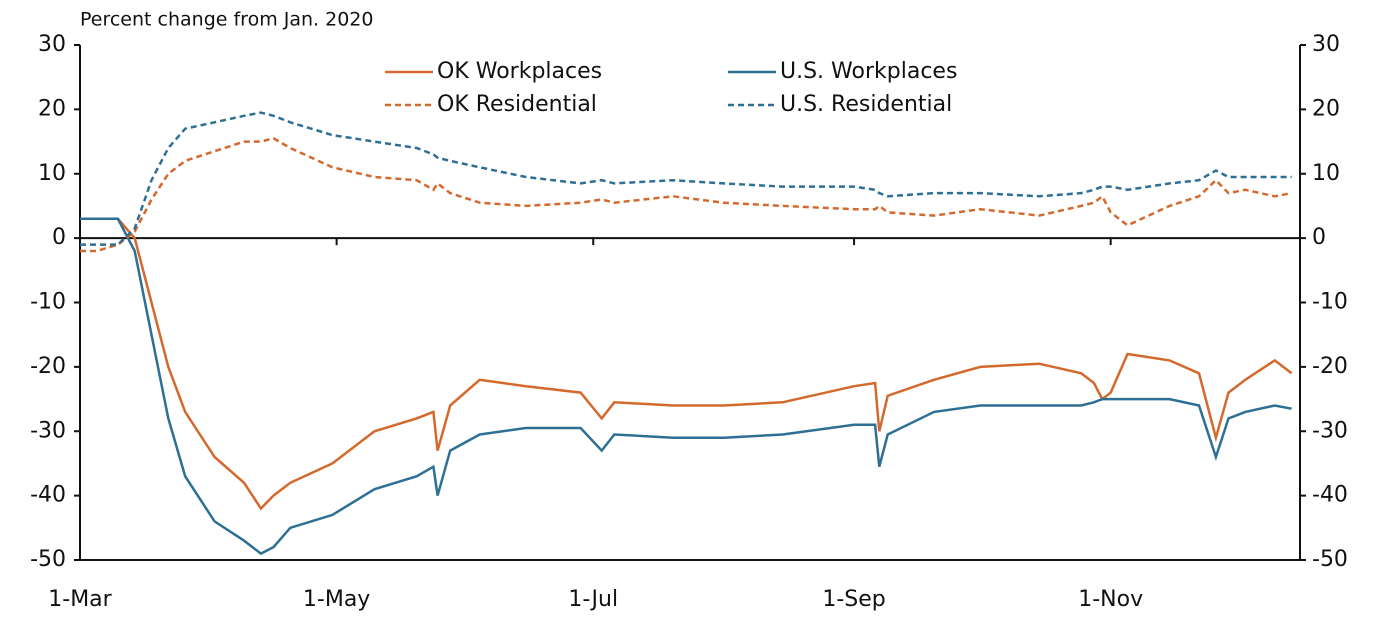  What do you see at coordinates (1326, 108) in the screenshot?
I see `y2-tick-label: 20` at bounding box center [1326, 108].